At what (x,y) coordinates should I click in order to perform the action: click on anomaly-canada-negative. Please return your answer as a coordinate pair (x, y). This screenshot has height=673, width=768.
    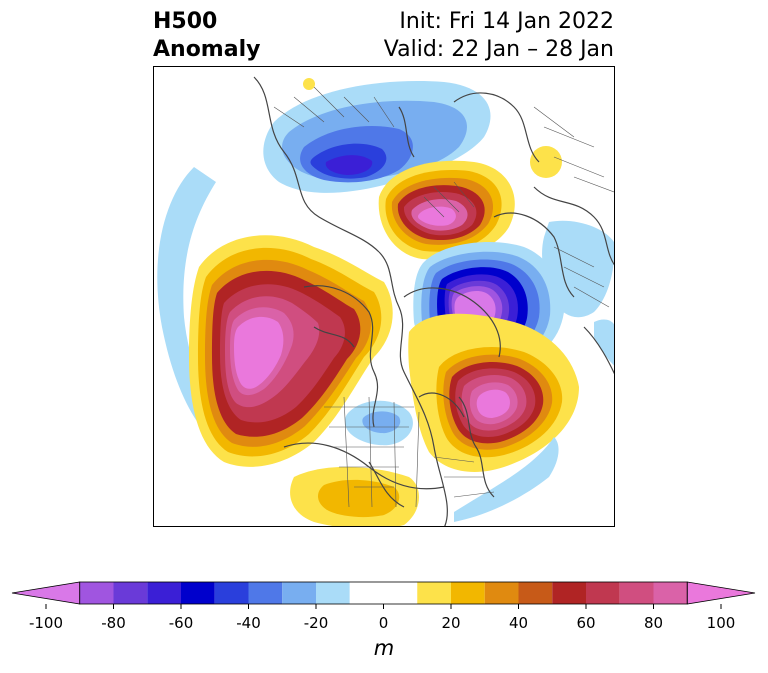
    Looking at the image, I should click on (379, 423).